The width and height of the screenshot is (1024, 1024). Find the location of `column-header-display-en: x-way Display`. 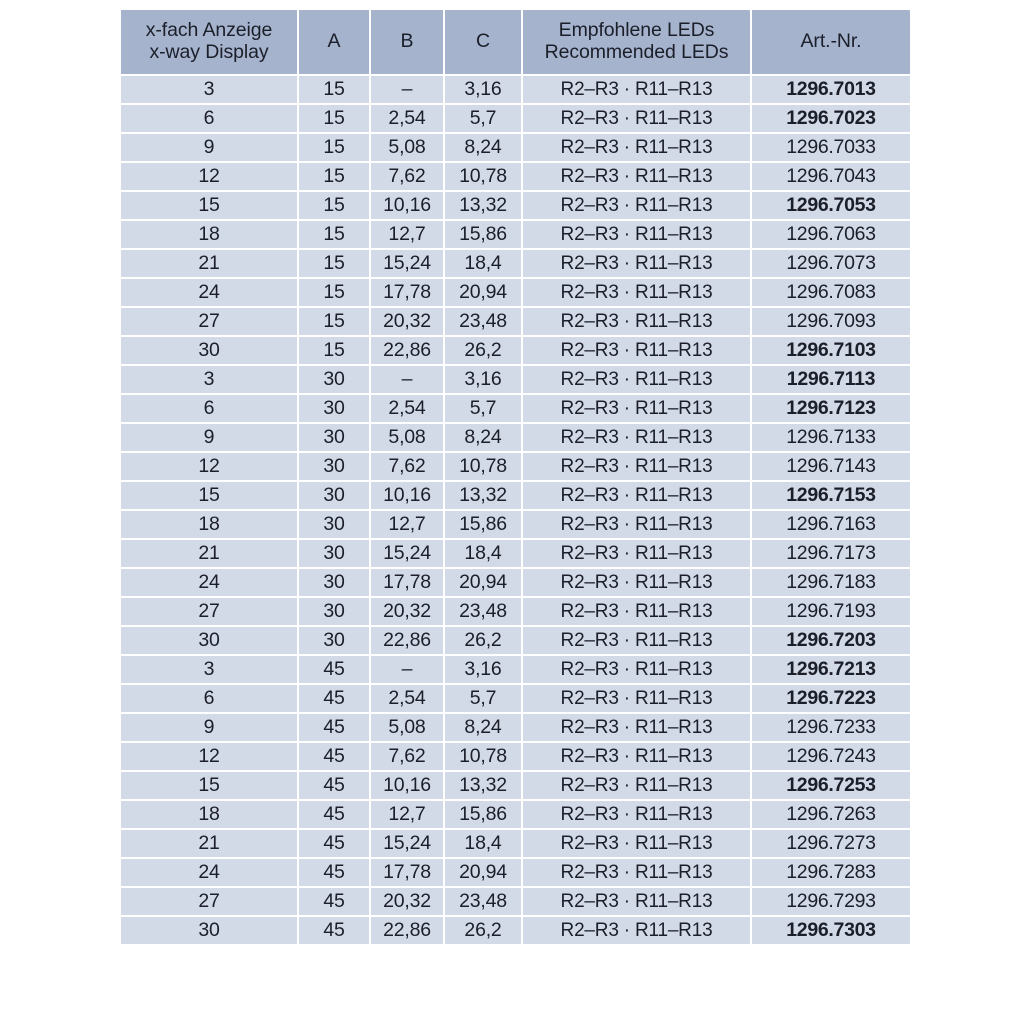

column-header-display-en: x-way Display is located at coordinates (209, 52).